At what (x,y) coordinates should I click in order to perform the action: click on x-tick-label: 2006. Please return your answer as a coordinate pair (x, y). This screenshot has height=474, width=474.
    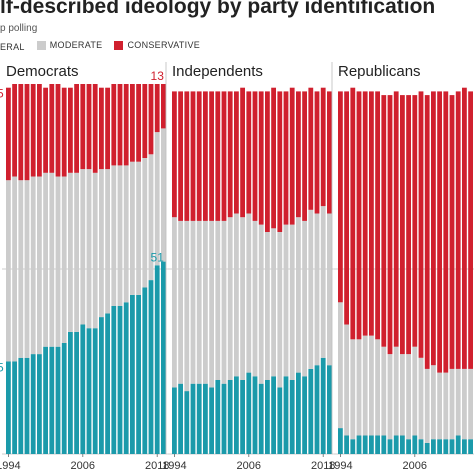
    Looking at the image, I should click on (83, 466).